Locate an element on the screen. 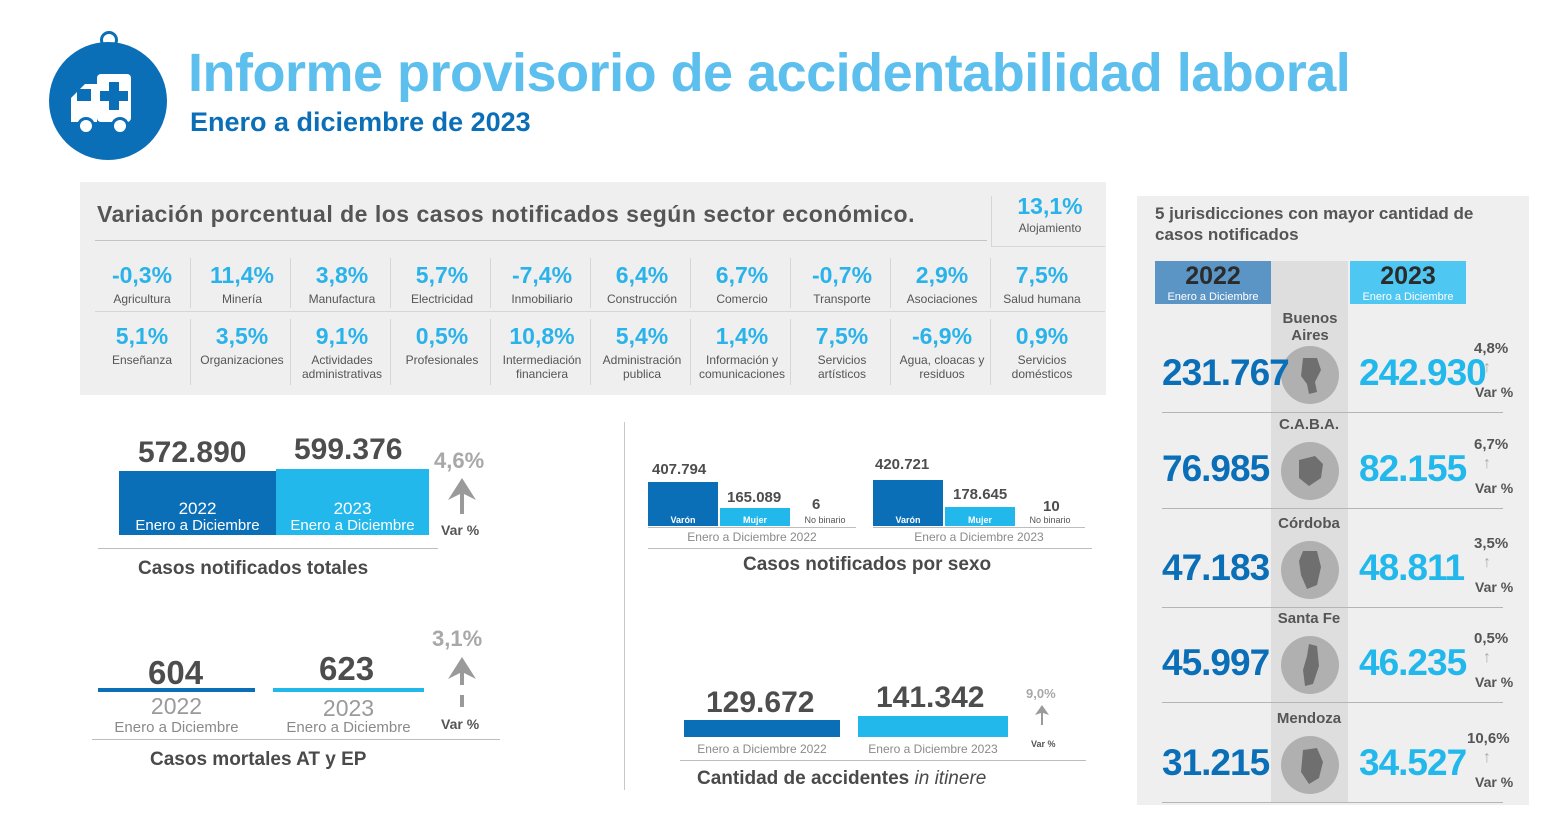 The width and height of the screenshot is (1563, 836). header-2023: 2023 Enero a Diciembre is located at coordinates (1408, 282).